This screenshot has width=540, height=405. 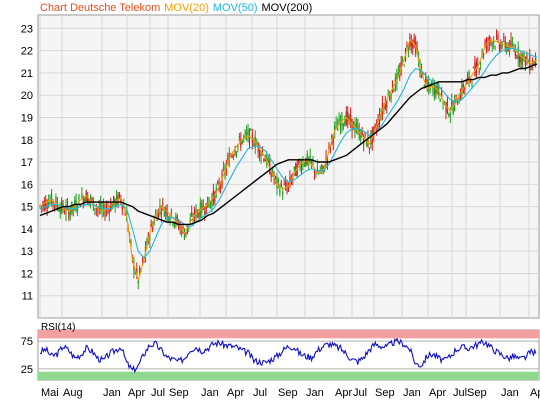 I want to click on legend-mov200: MOV(200), so click(x=287, y=8).